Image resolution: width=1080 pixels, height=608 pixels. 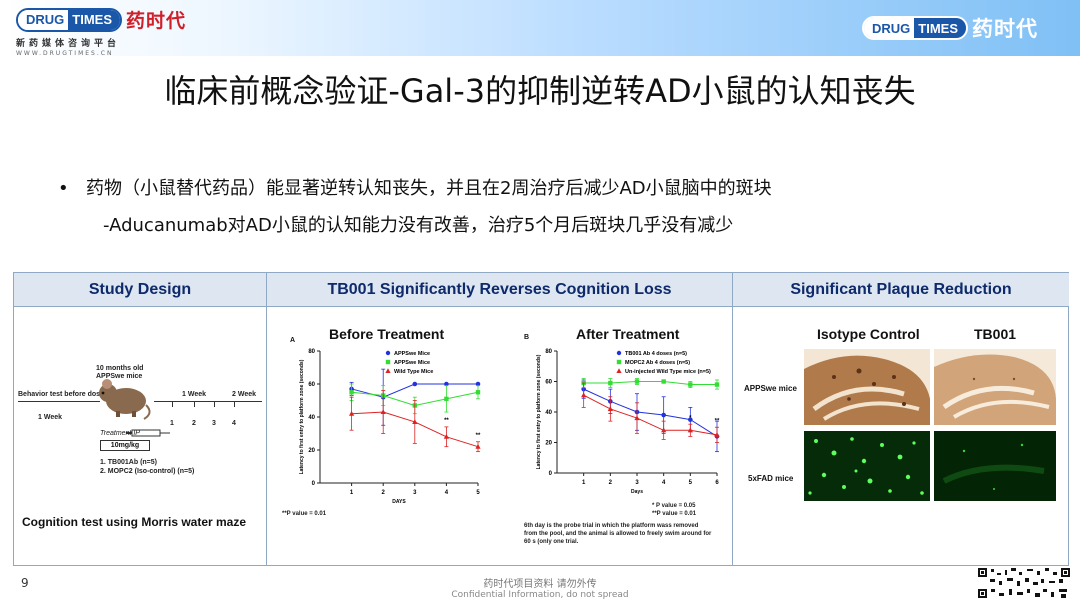 What do you see at coordinates (995, 334) in the screenshot?
I see `plaque-col-tb001: TB001` at bounding box center [995, 334].